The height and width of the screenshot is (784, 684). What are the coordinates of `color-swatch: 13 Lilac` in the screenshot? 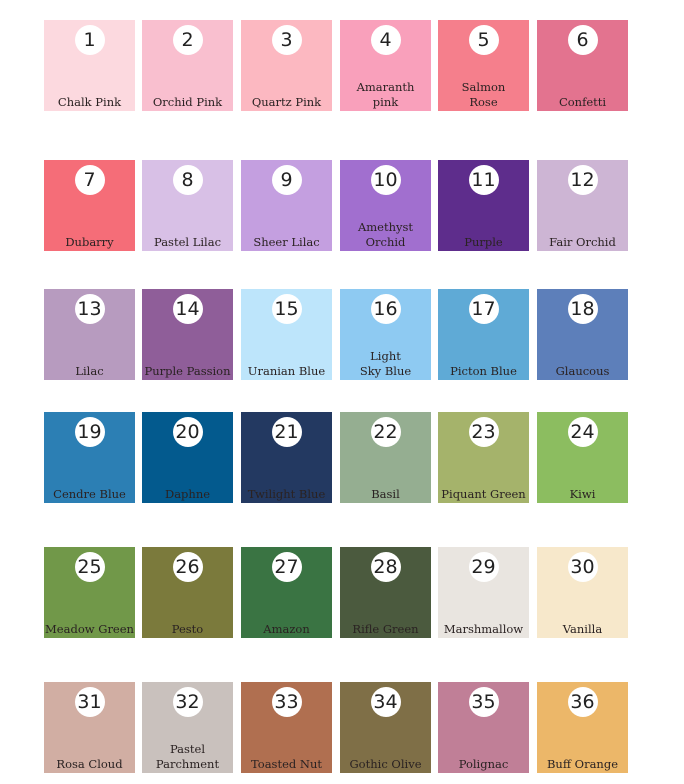 It's located at (89, 334).